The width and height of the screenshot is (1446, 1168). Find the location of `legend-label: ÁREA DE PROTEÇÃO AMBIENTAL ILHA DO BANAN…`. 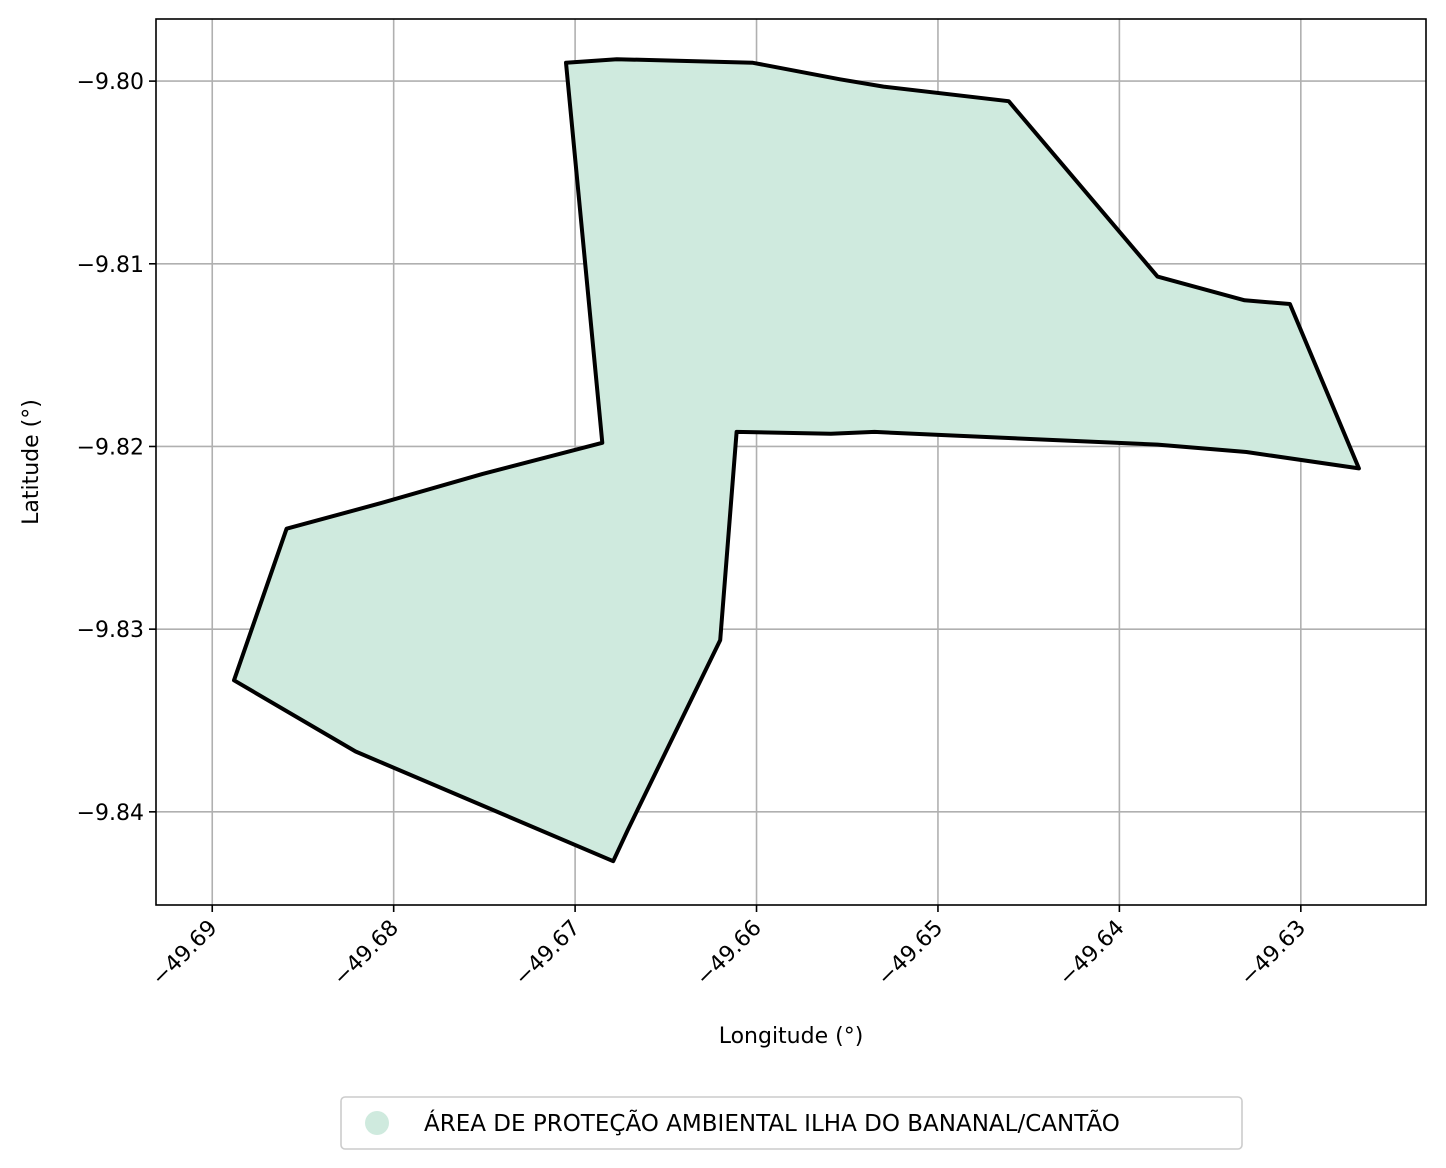

legend-label: ÁREA DE PROTEÇÃO AMBIENTAL ILHA DO BANAN… is located at coordinates (772, 1123).